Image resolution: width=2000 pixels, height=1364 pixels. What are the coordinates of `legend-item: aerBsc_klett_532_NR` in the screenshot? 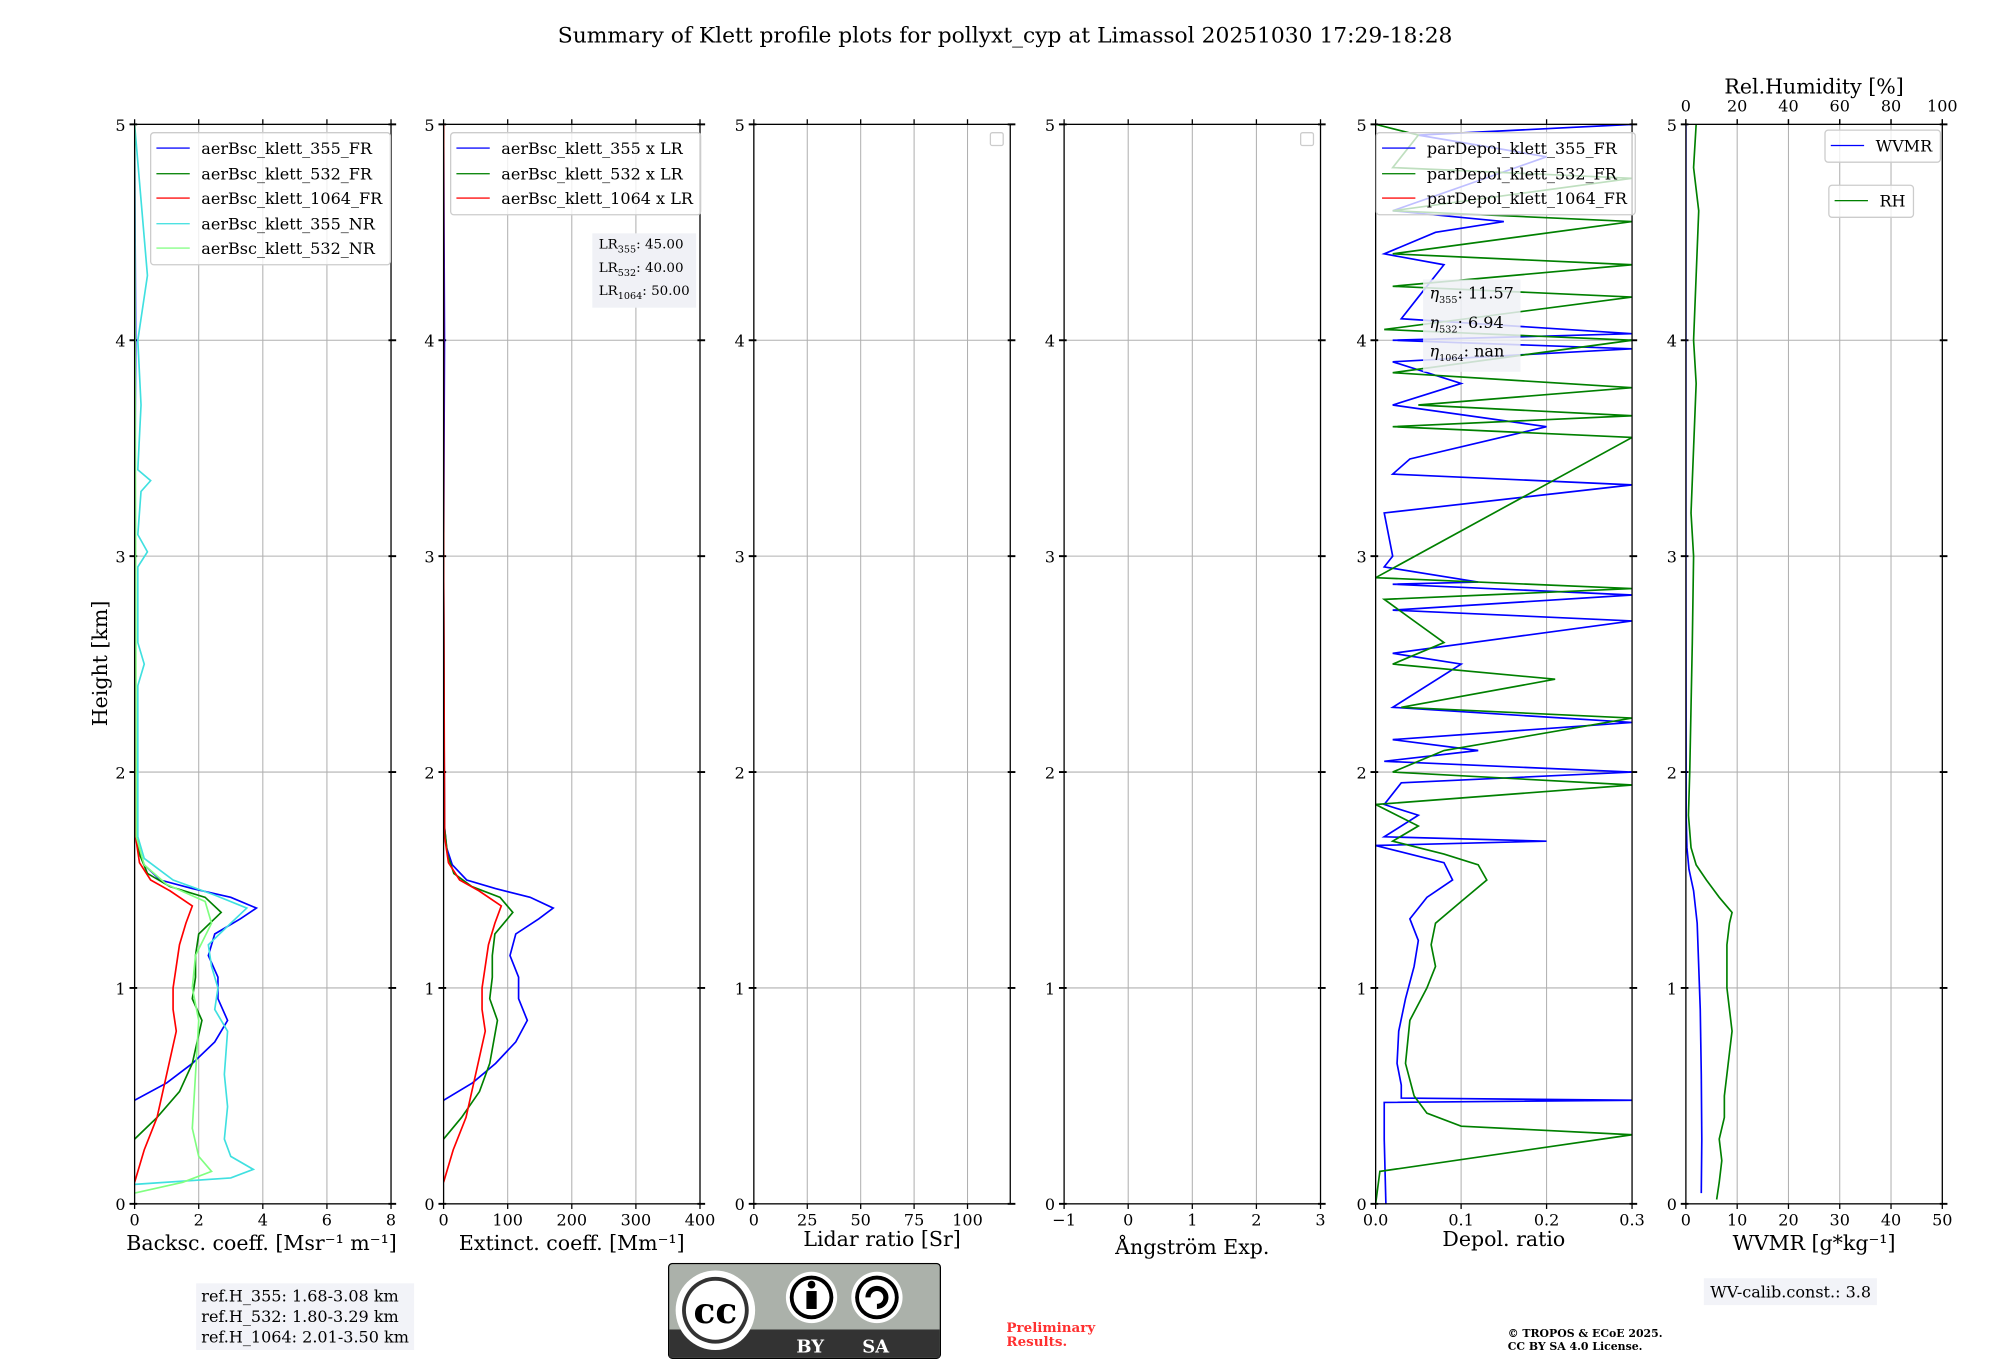 It's located at (269, 248).